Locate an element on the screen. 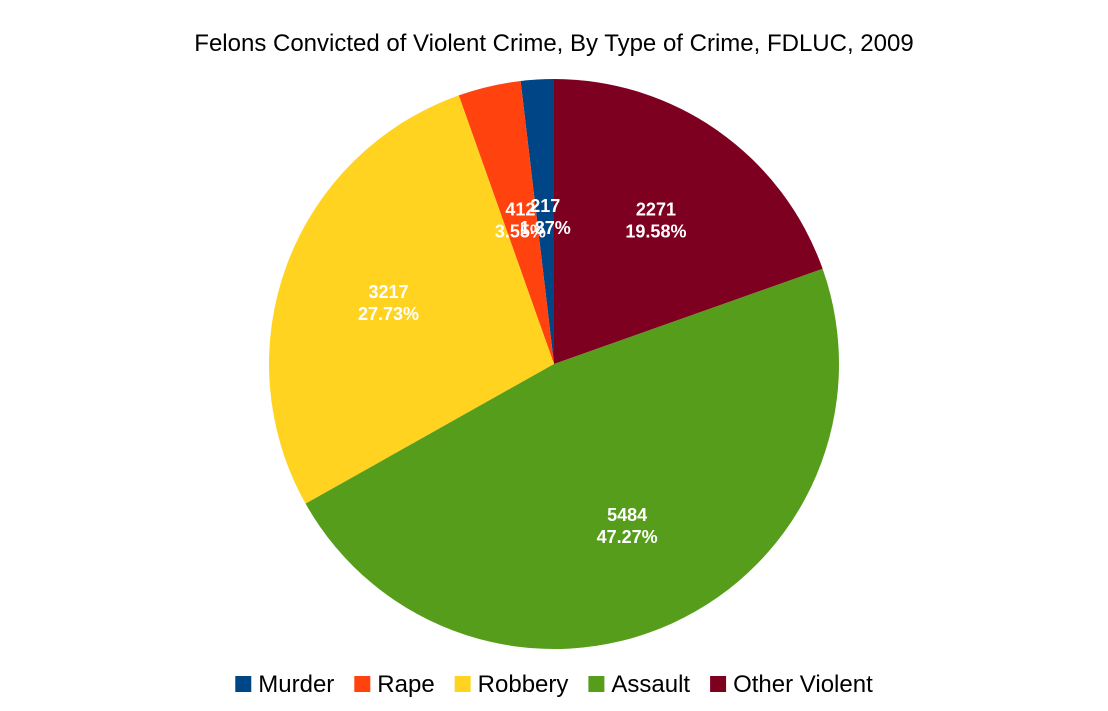  slice-value-label-other-violent: 2271 is located at coordinates (656, 210).